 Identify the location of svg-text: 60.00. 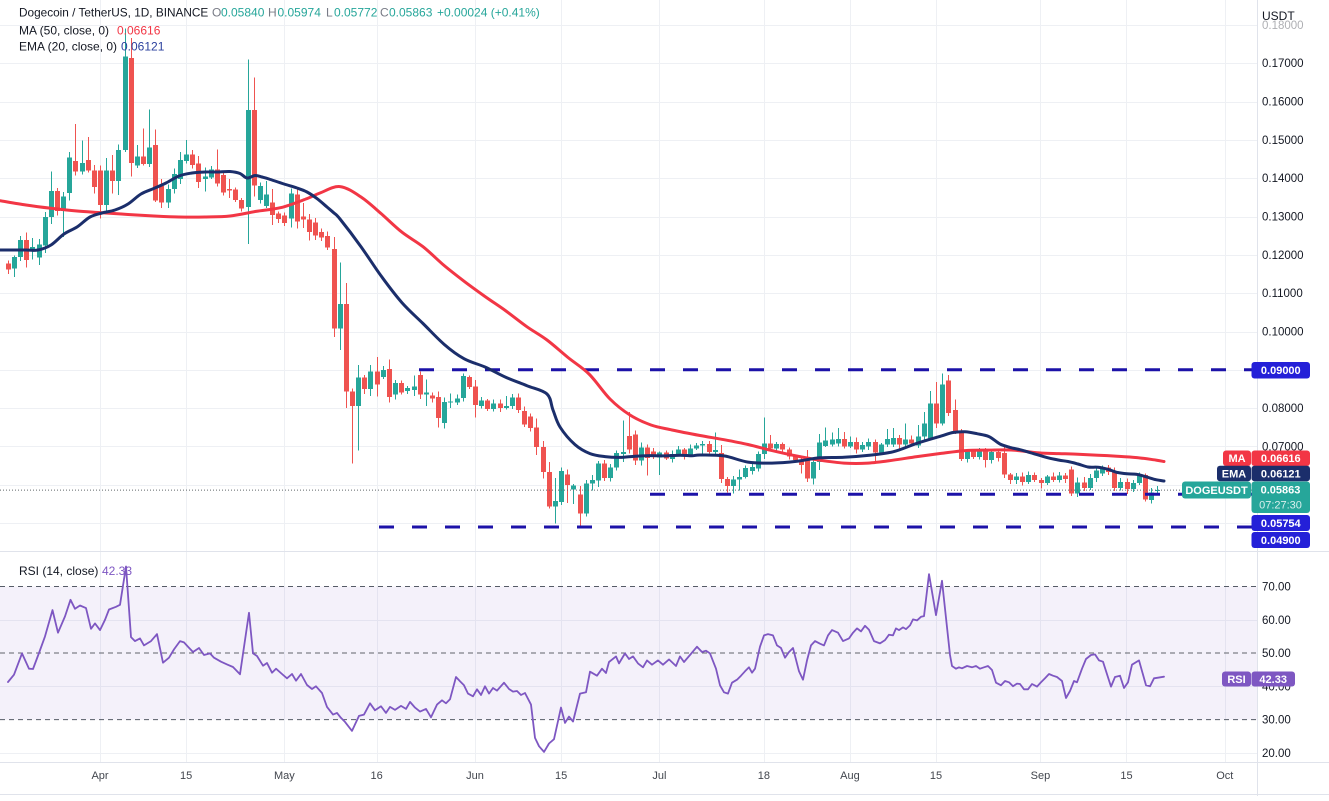
(1276, 621).